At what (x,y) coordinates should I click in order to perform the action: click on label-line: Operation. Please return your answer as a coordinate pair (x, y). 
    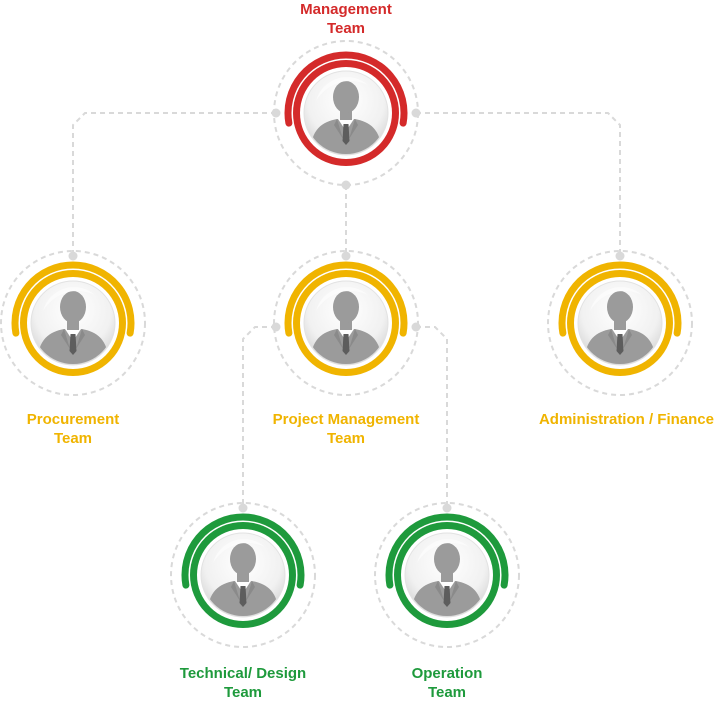
    Looking at the image, I should click on (447, 673).